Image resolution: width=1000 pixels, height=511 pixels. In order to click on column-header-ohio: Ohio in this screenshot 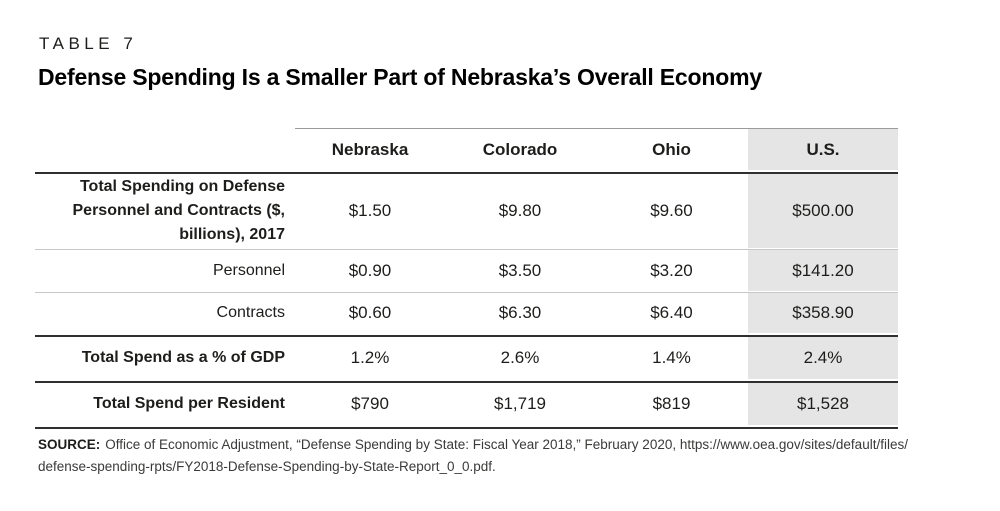, I will do `click(671, 149)`.